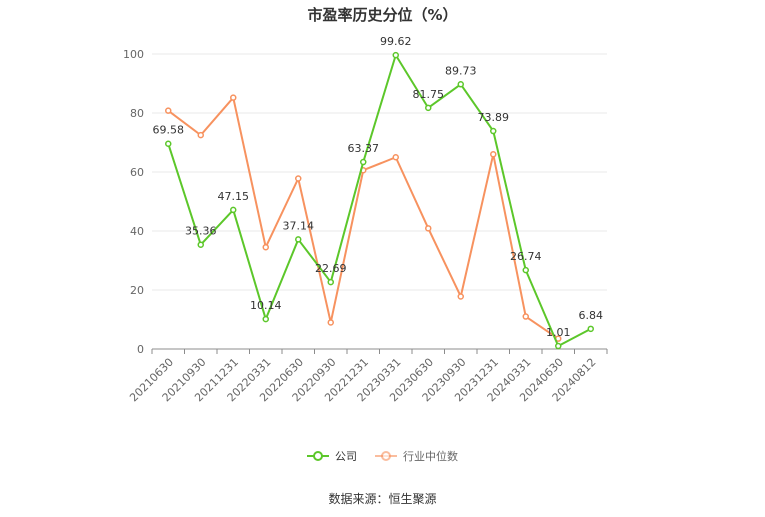  I want to click on legend-company-icon, so click(318, 456).